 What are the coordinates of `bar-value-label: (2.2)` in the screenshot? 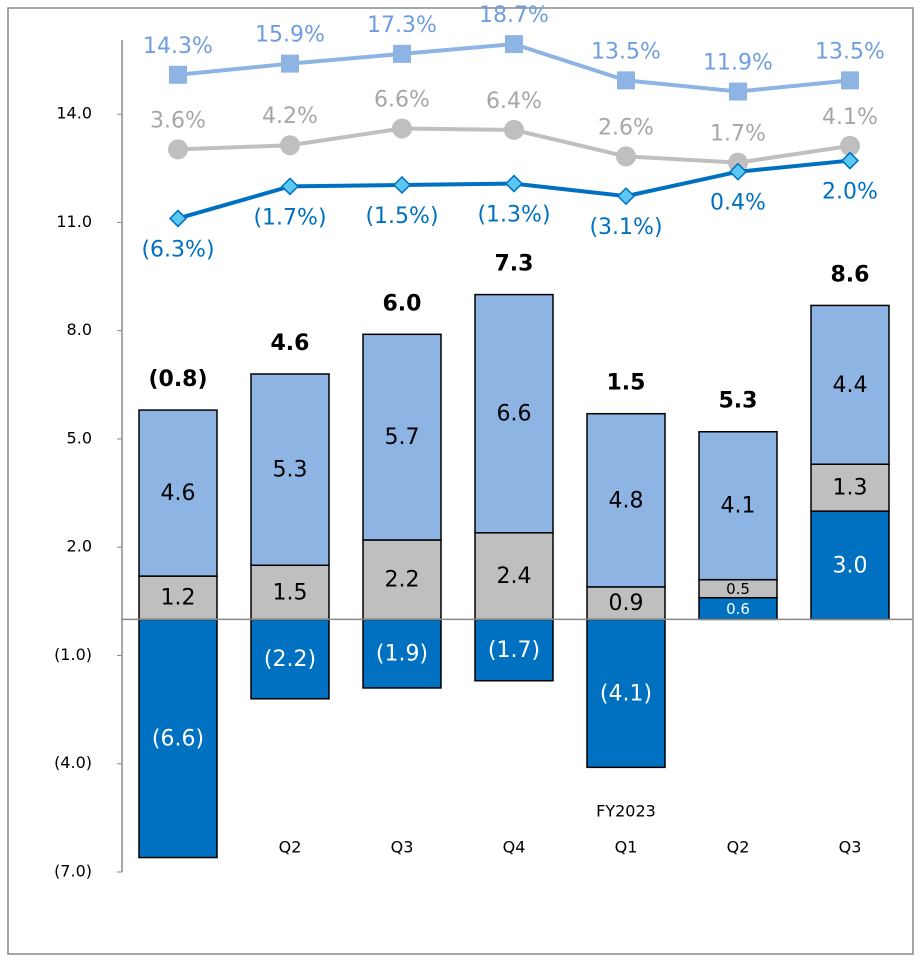 It's located at (290, 659).